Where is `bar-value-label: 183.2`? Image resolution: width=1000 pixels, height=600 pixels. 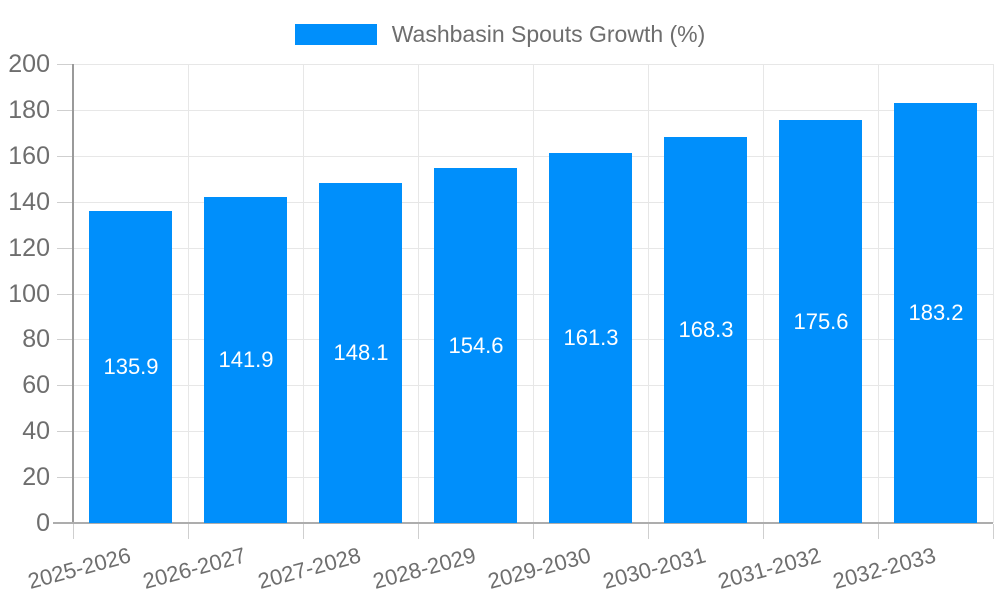
bar-value-label: 183.2 is located at coordinates (936, 312).